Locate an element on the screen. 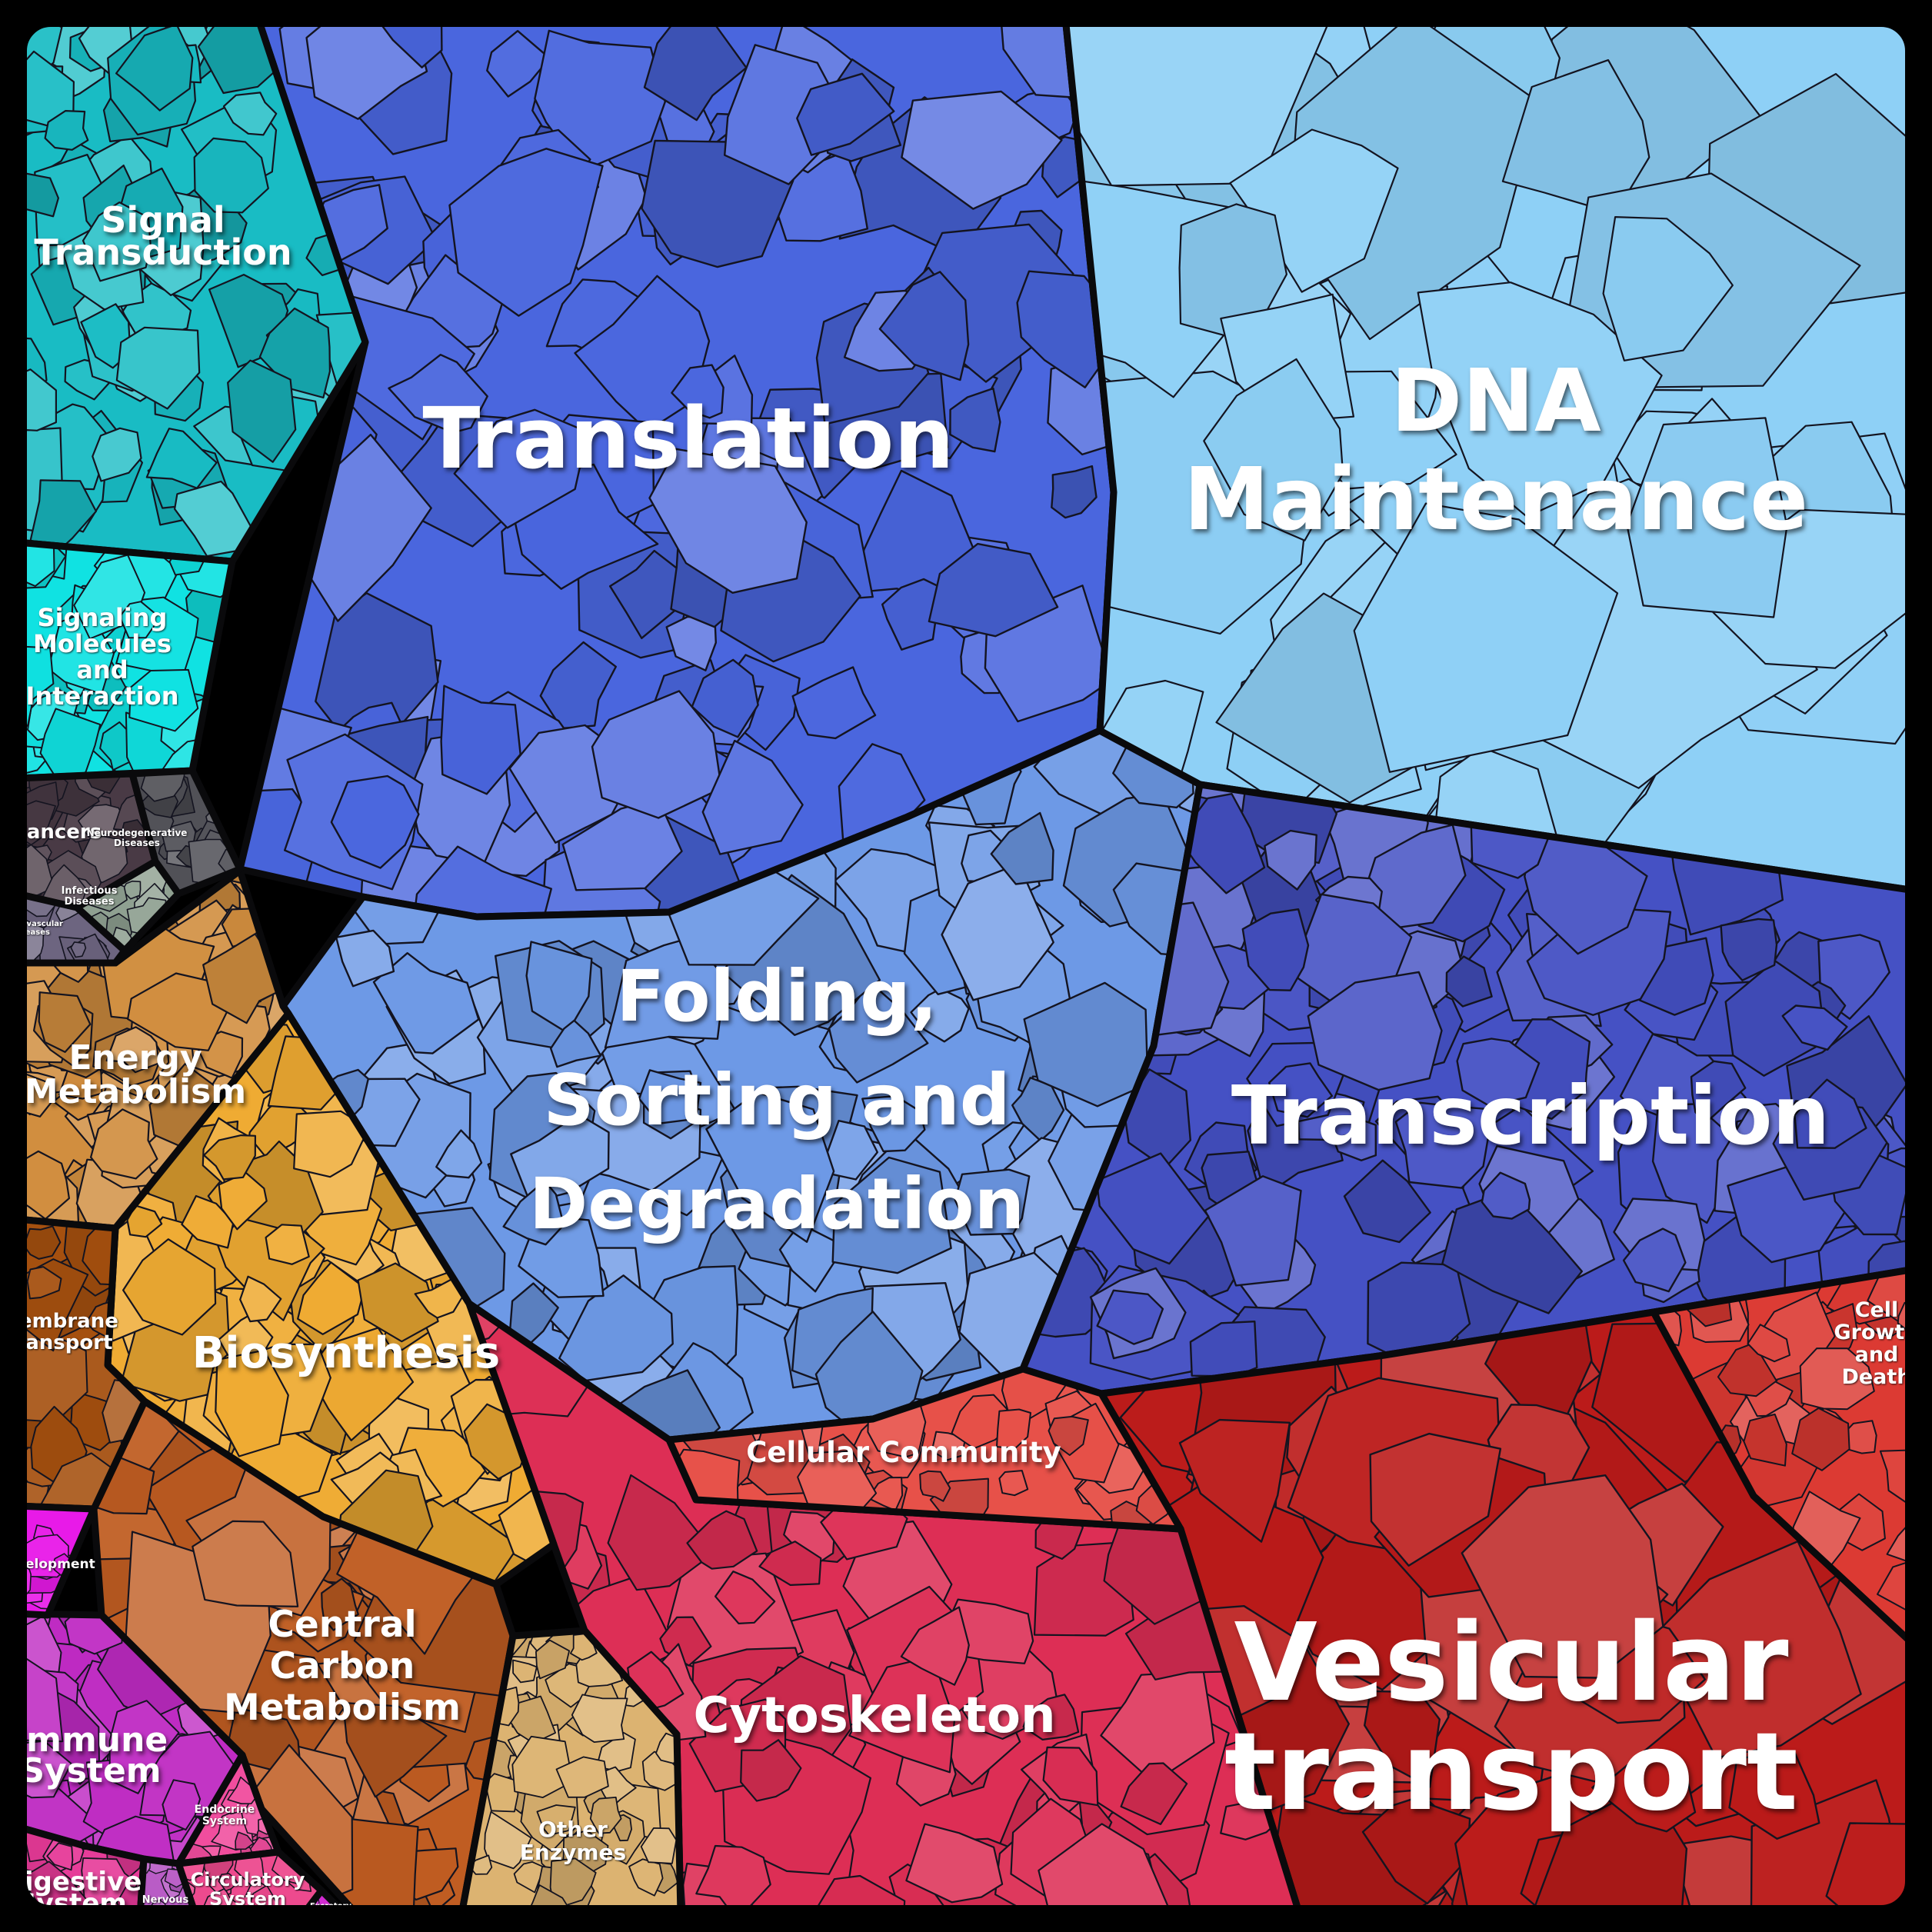 This screenshot has width=1932, height=1932. label-folding-sorting-degradation-line1: Folding, is located at coordinates (777, 996).